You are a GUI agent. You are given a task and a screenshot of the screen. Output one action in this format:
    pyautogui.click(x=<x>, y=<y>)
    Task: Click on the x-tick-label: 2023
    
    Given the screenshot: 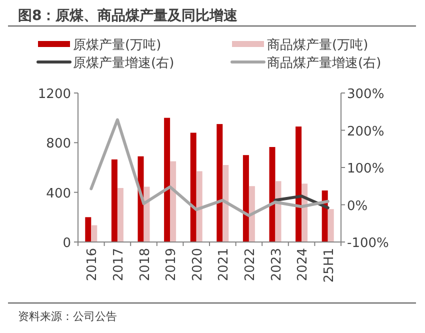 What is the action you would take?
    pyautogui.click(x=276, y=265)
    